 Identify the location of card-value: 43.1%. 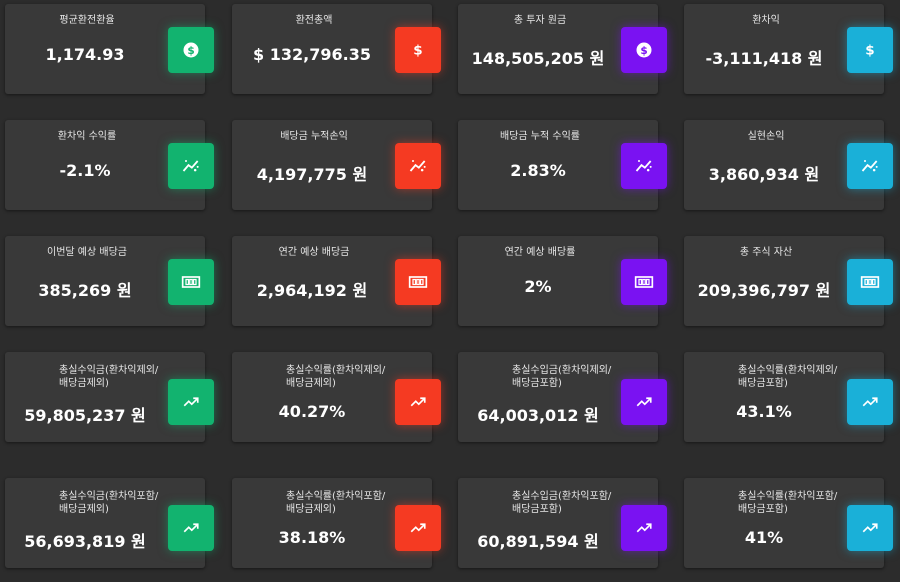
(764, 411).